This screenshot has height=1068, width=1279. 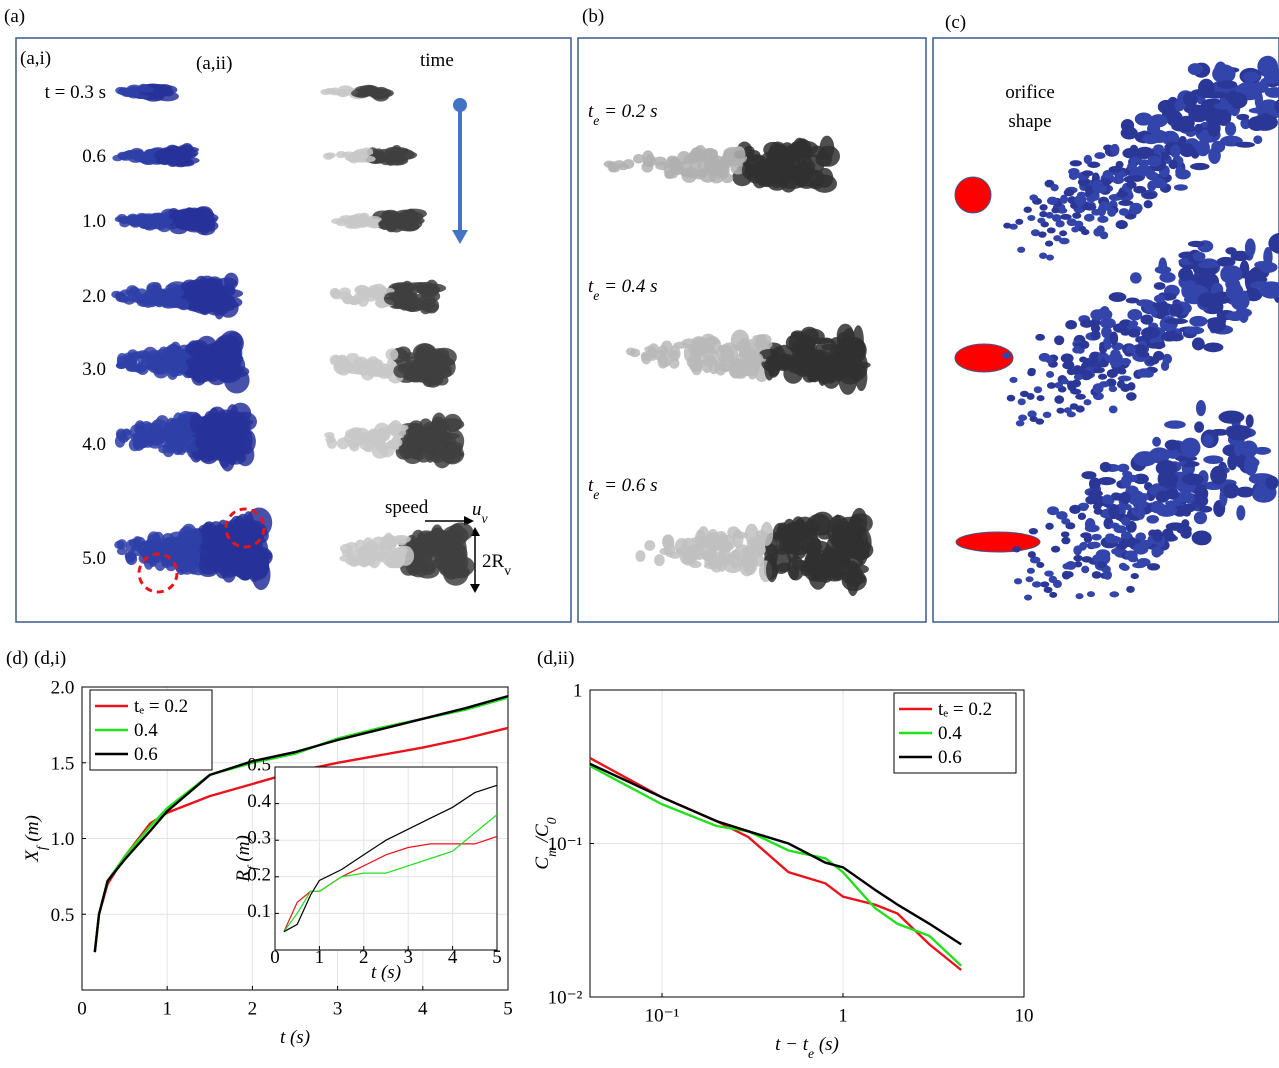 I want to click on label-part: = 0.6 s, so click(x=628, y=485).